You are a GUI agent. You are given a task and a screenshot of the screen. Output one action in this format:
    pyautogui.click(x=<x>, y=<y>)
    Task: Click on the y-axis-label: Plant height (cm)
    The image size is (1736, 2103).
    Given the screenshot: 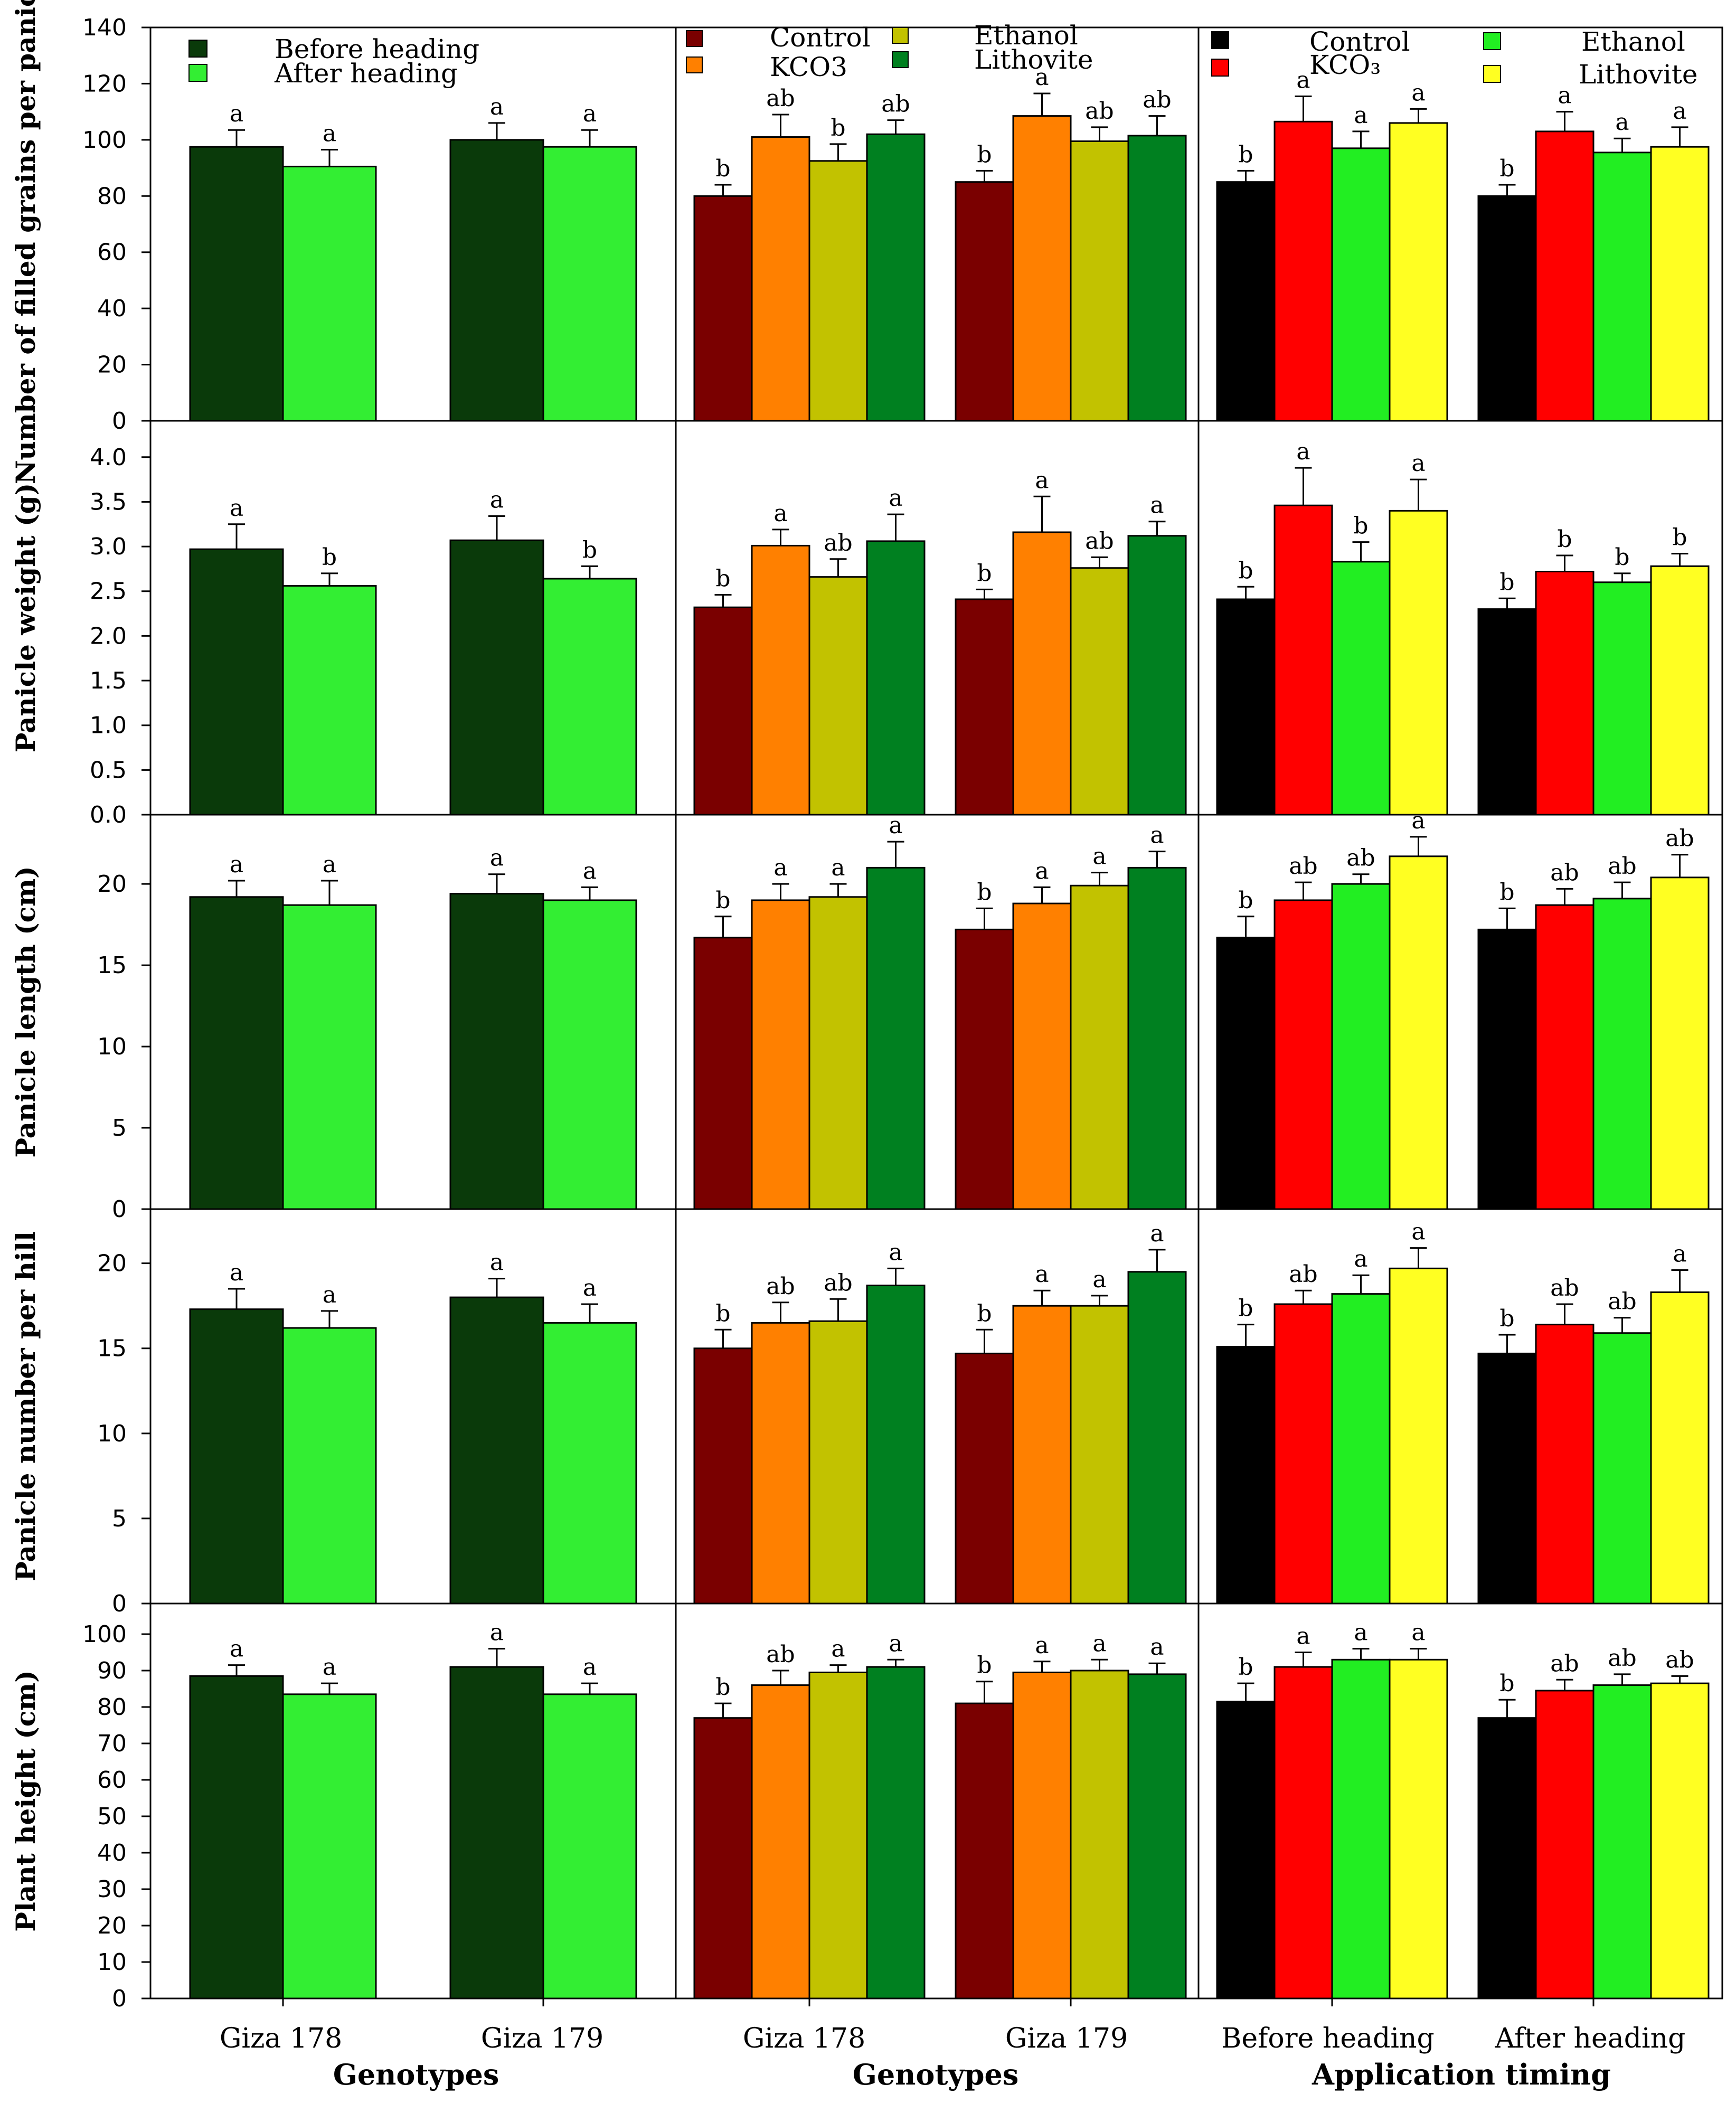 What is the action you would take?
    pyautogui.click(x=25, y=1800)
    